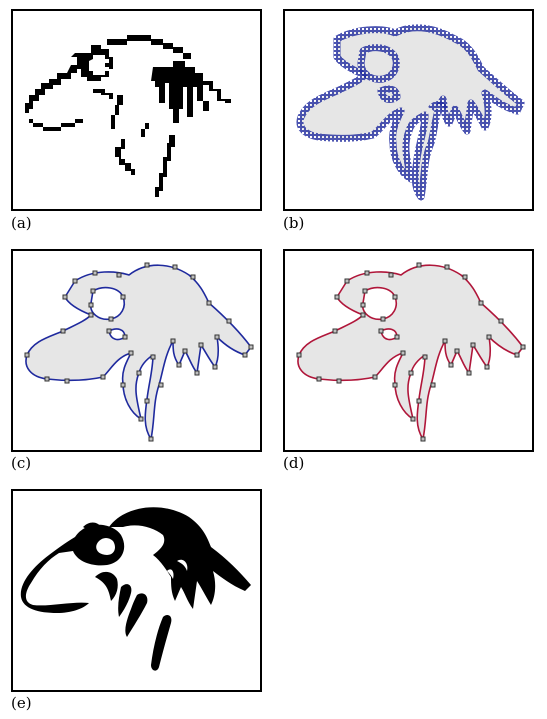 The height and width of the screenshot is (719, 547). What do you see at coordinates (139, 352) in the screenshot?
I see `spline-drawing-blue` at bounding box center [139, 352].